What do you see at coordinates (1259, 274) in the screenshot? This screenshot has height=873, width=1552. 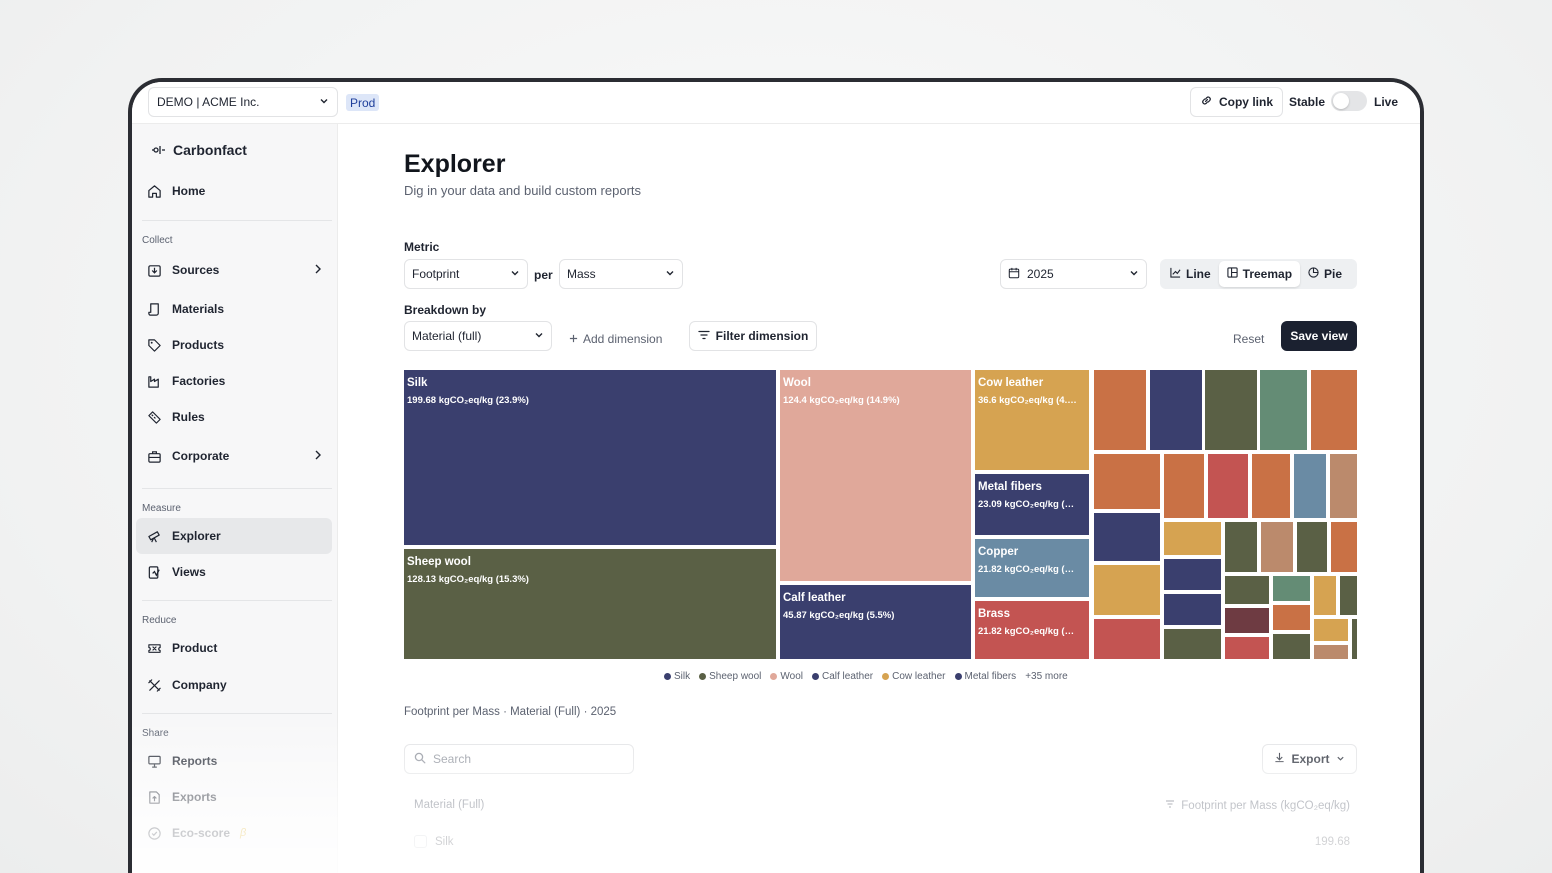 I see `chart-type-treemap: Treemap` at bounding box center [1259, 274].